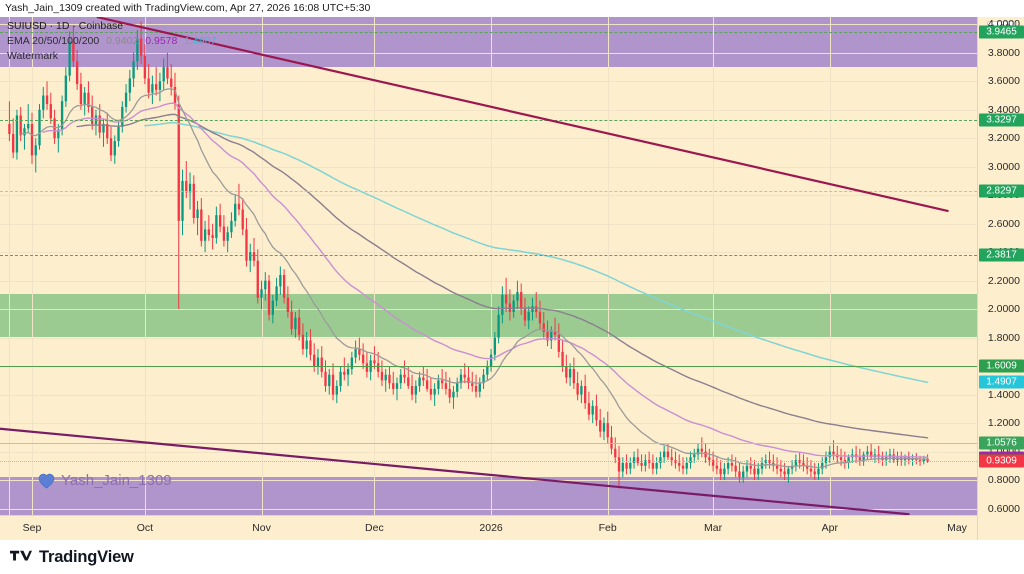 This screenshot has width=1024, height=574. I want to click on user-watermark: Yash_Jain_1309, so click(105, 480).